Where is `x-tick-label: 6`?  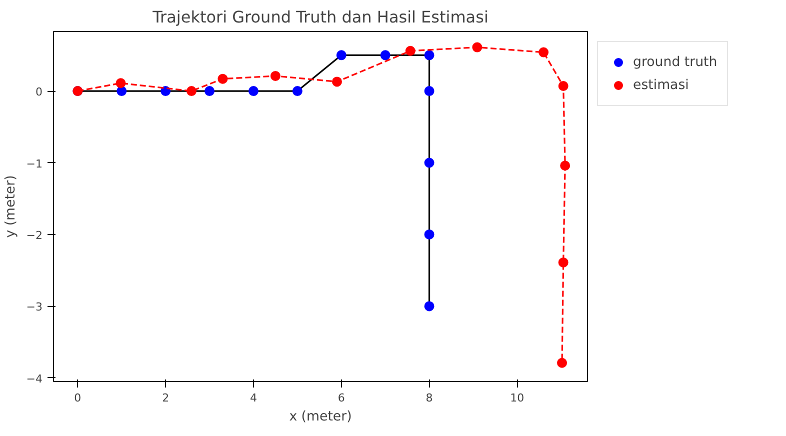 x-tick-label: 6 is located at coordinates (341, 398).